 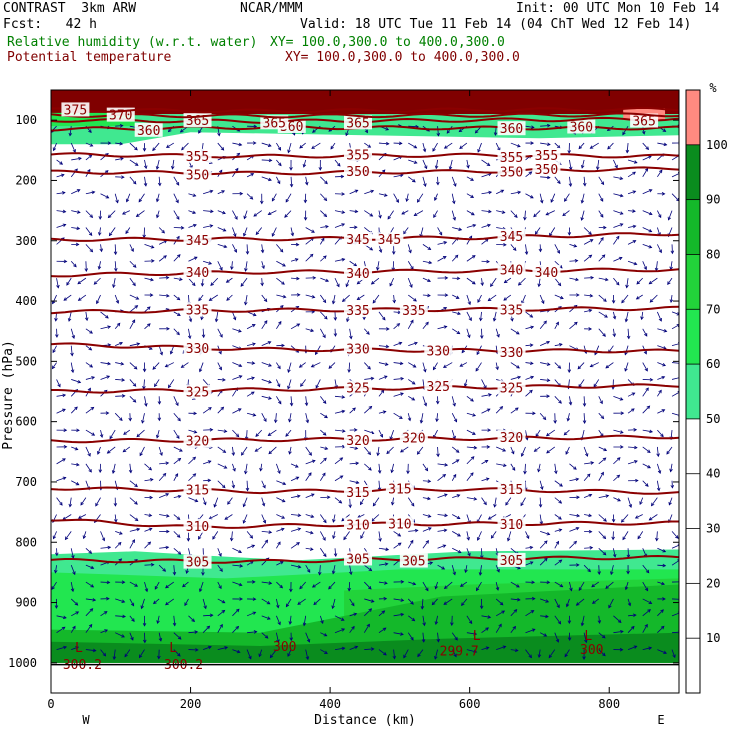 What do you see at coordinates (546, 156) in the screenshot?
I see `theta-label-355: 355` at bounding box center [546, 156].